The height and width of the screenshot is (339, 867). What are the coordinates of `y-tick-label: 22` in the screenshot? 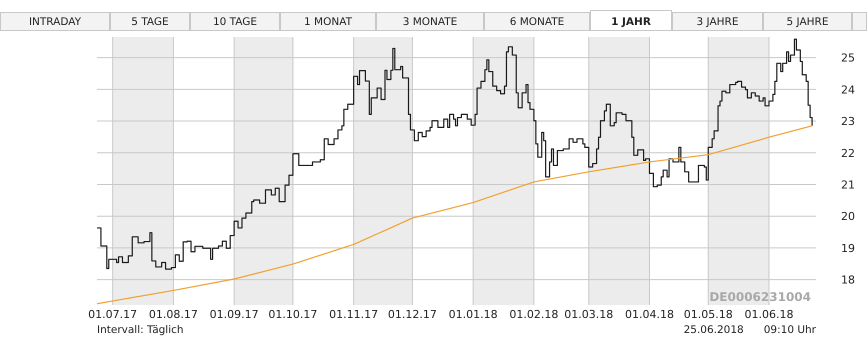 It's located at (848, 153).